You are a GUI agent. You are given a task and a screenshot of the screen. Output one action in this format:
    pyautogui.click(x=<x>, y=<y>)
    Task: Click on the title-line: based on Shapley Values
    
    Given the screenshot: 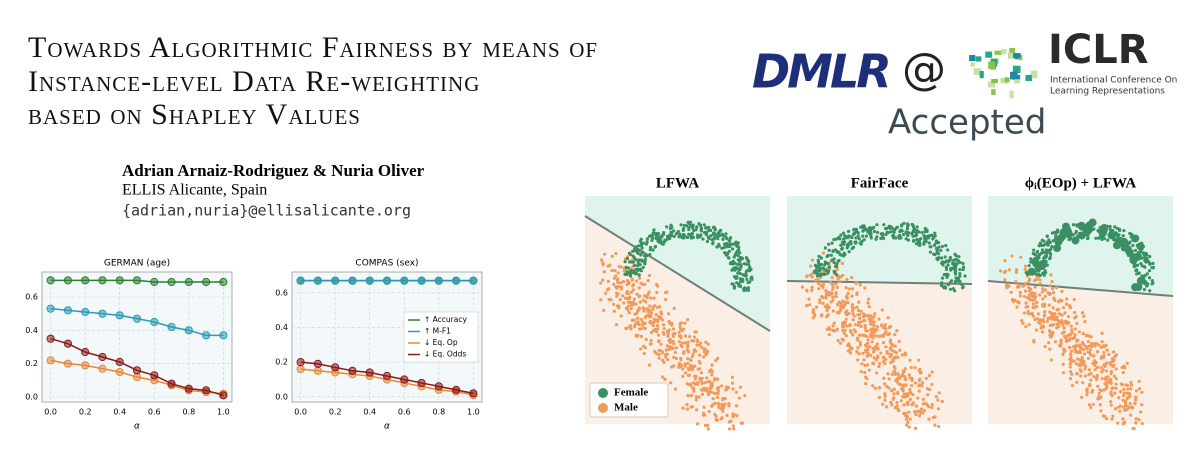 What is the action you would take?
    pyautogui.click(x=194, y=114)
    